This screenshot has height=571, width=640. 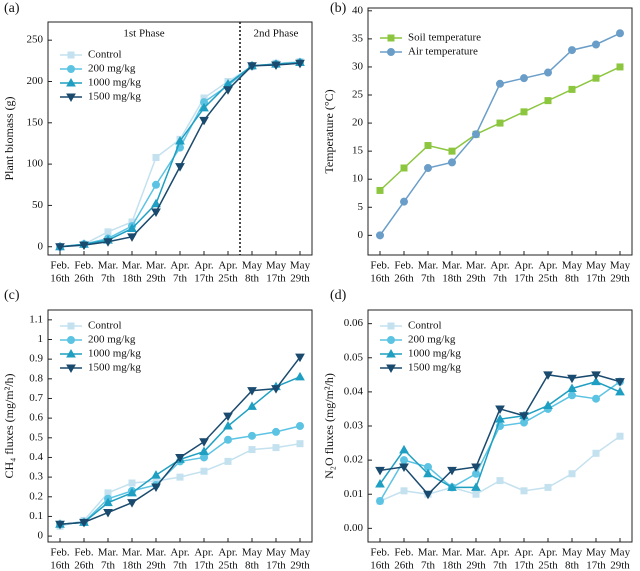 What do you see at coordinates (38, 205) in the screenshot?
I see `y-tick-label: 50` at bounding box center [38, 205].